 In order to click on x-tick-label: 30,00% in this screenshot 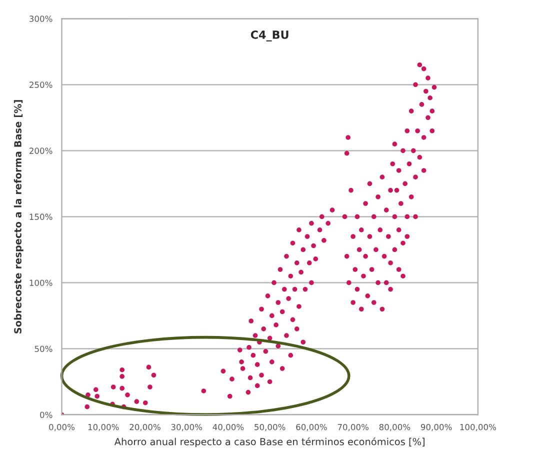, I will do `click(186, 428)`.